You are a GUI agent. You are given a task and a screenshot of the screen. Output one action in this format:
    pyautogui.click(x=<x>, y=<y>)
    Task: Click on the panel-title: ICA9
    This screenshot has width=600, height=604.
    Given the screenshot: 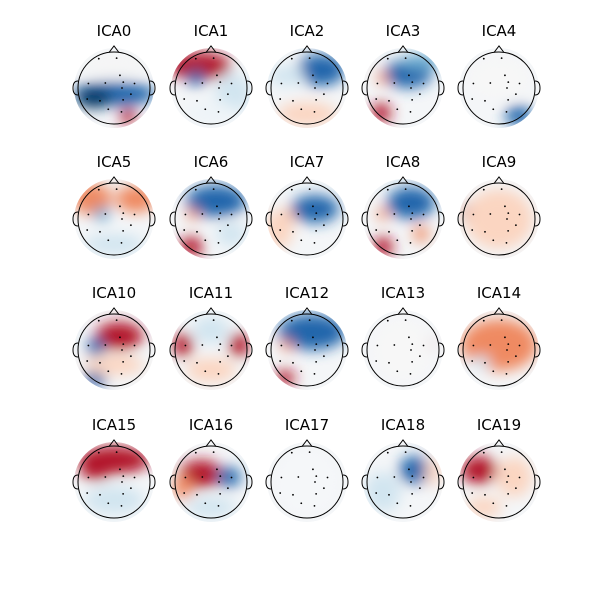 What is the action you would take?
    pyautogui.click(x=499, y=162)
    